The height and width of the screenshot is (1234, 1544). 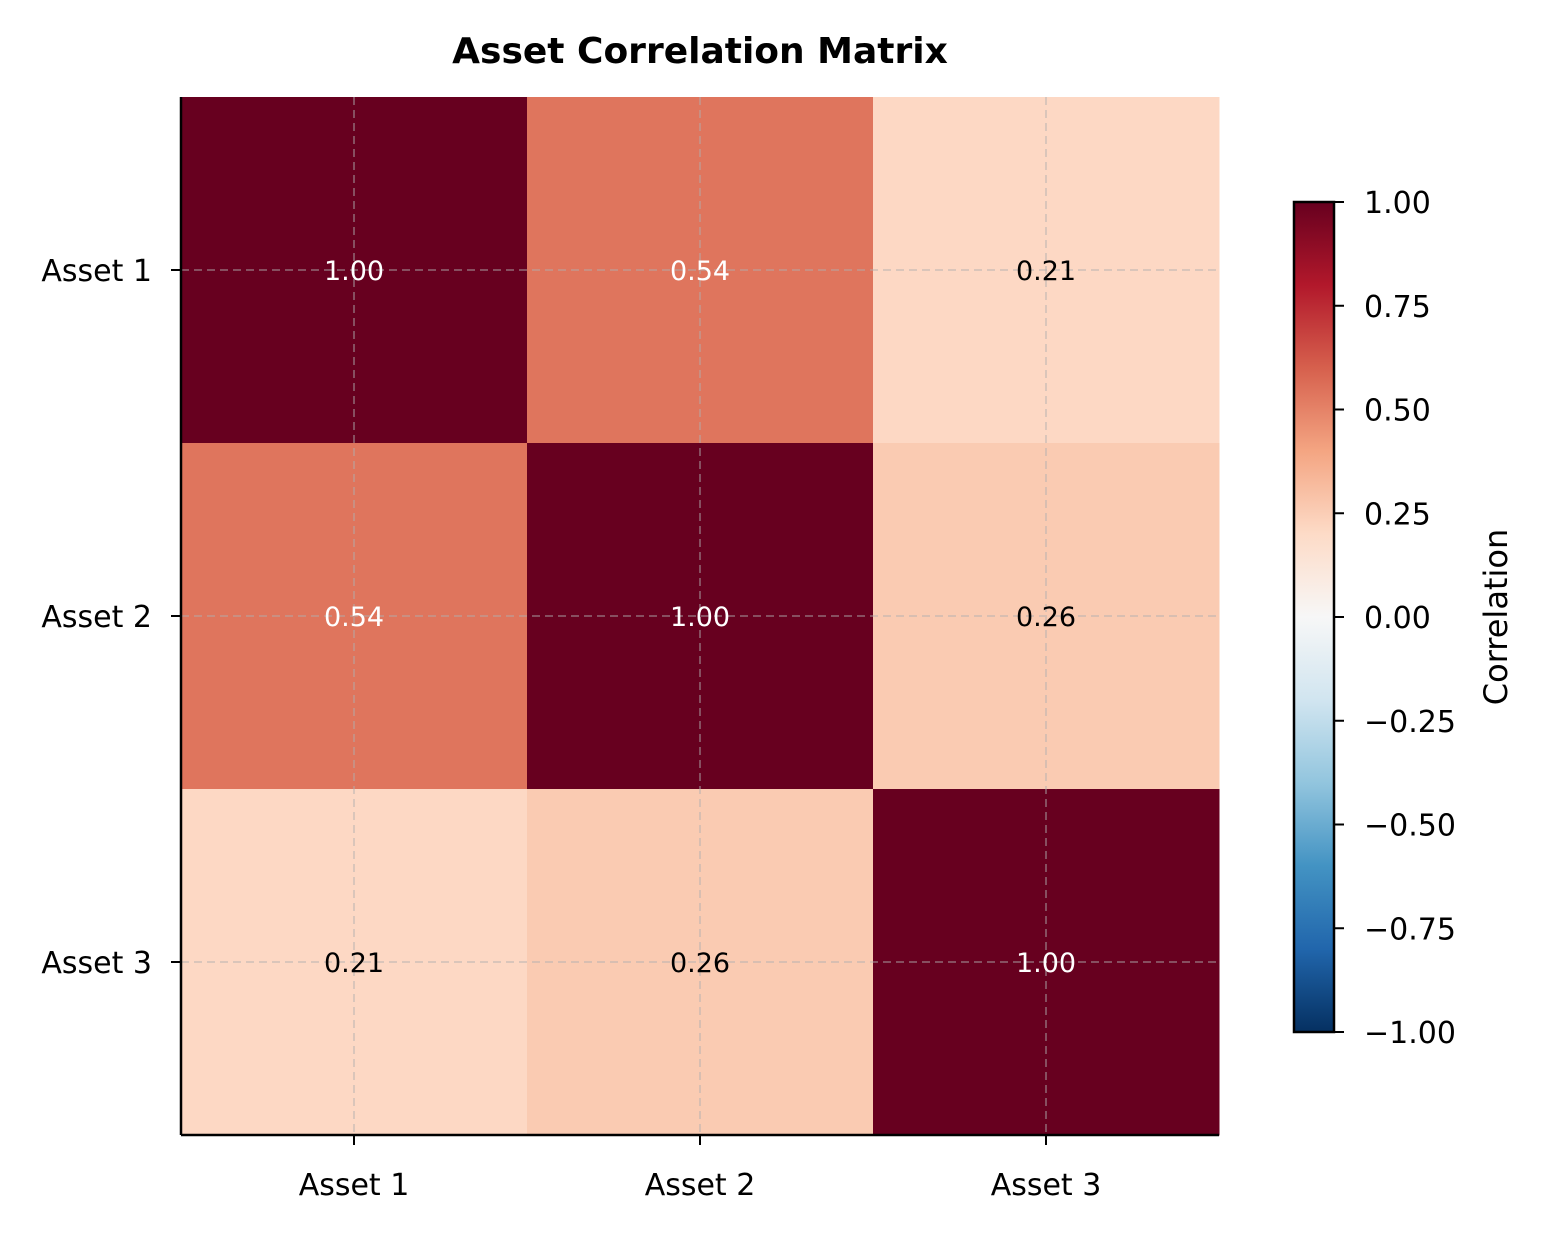 I want to click on colorbar-tick-label: 0.00, so click(x=1397, y=618).